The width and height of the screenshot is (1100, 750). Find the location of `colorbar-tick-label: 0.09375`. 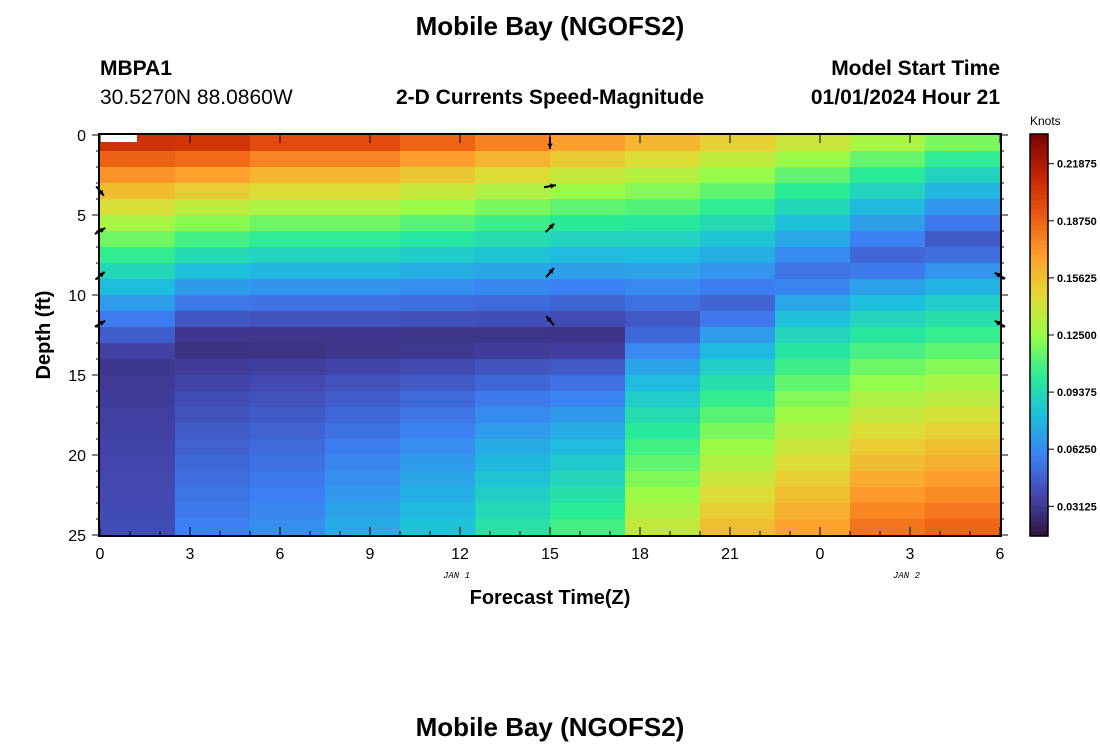

colorbar-tick-label: 0.09375 is located at coordinates (1077, 393).